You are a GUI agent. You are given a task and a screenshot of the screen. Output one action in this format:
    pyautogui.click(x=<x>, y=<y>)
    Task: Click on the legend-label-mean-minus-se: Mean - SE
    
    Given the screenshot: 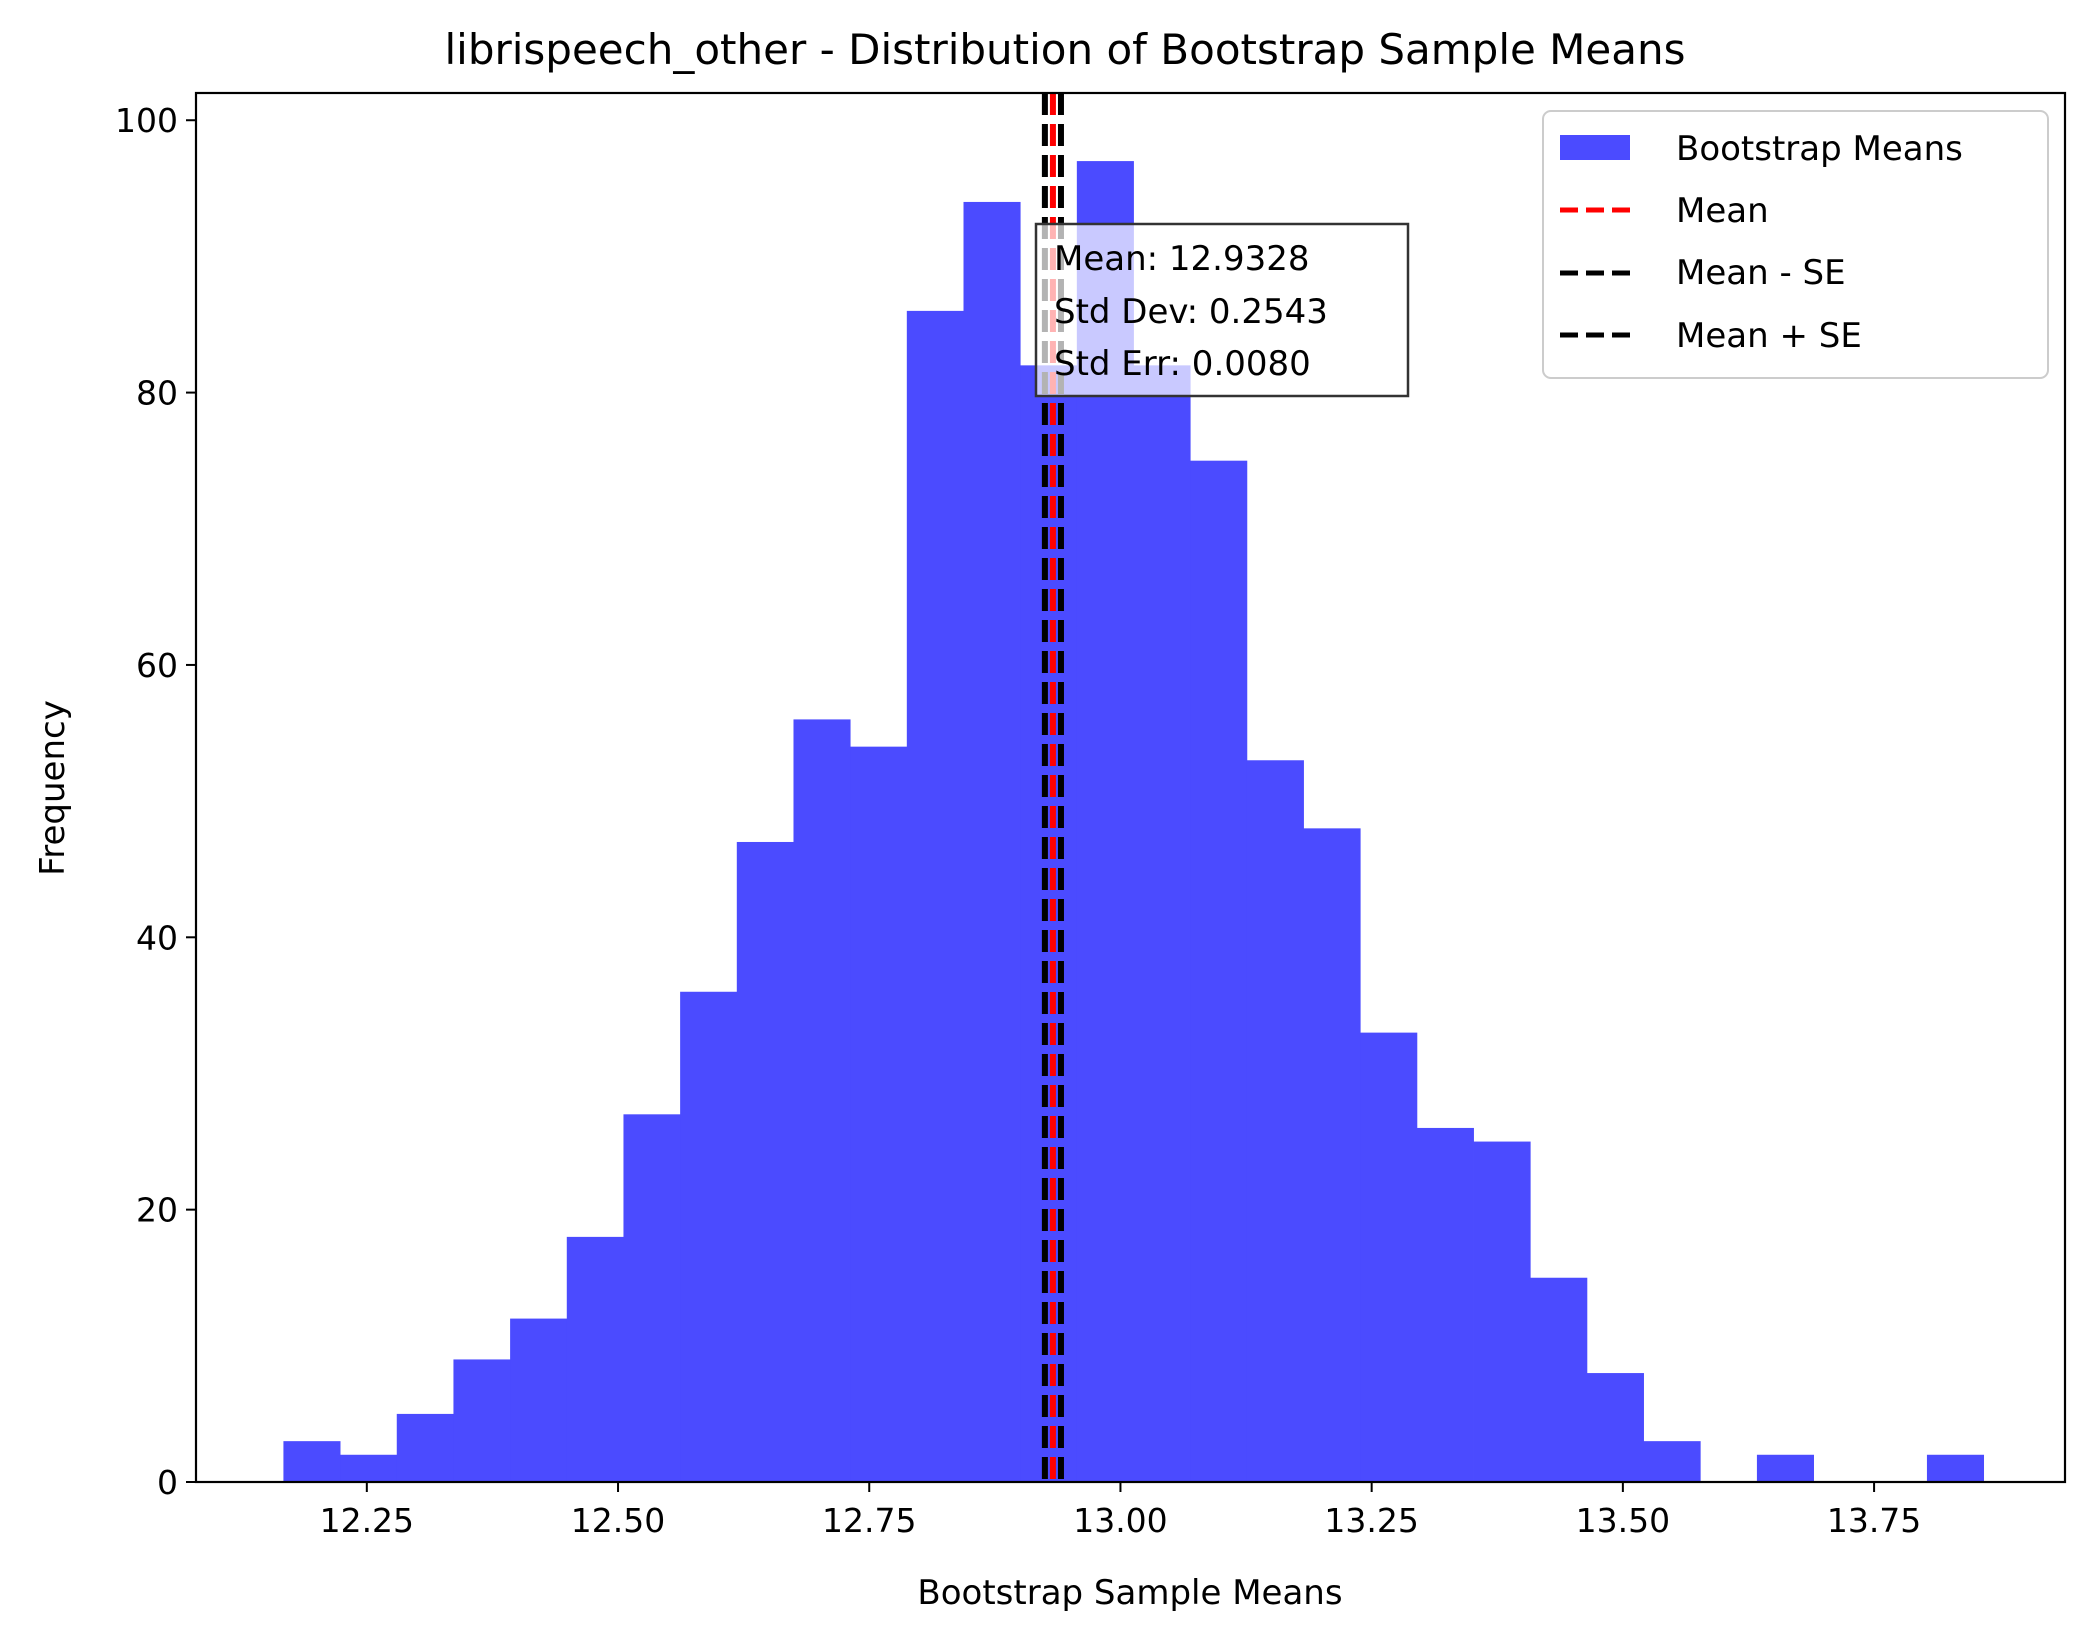 What is the action you would take?
    pyautogui.click(x=1761, y=273)
    